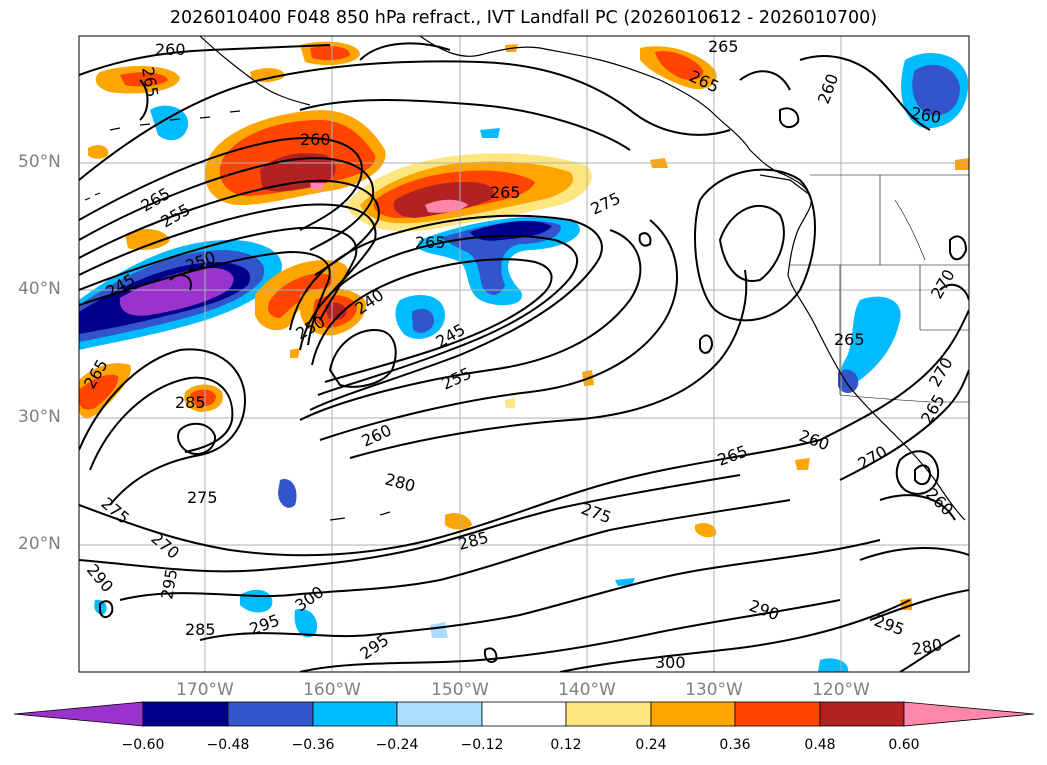 Image resolution: width=1047 pixels, height=765 pixels. Describe the element at coordinates (820, 745) in the screenshot. I see `colorbar-tick-label: 0.48` at that location.